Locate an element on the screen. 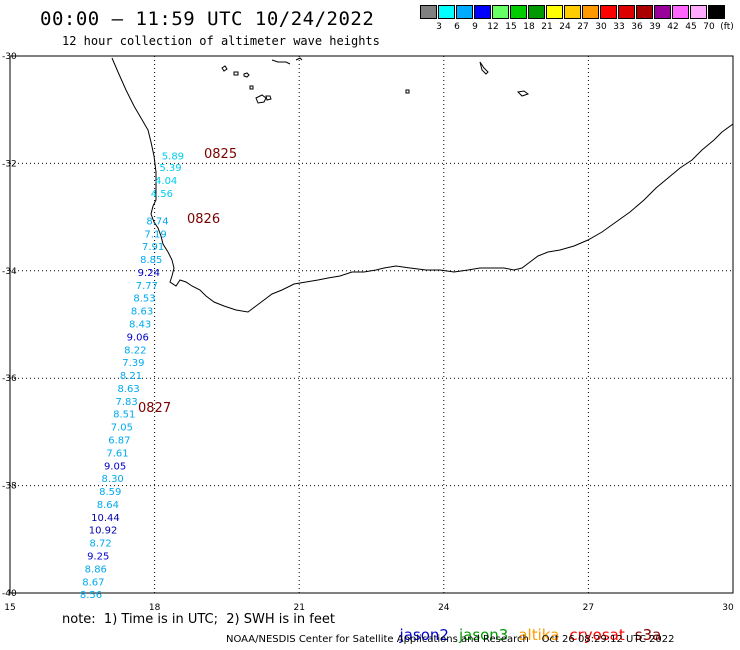 The width and height of the screenshot is (740, 650). swh-point-label: 4.56 is located at coordinates (162, 194).